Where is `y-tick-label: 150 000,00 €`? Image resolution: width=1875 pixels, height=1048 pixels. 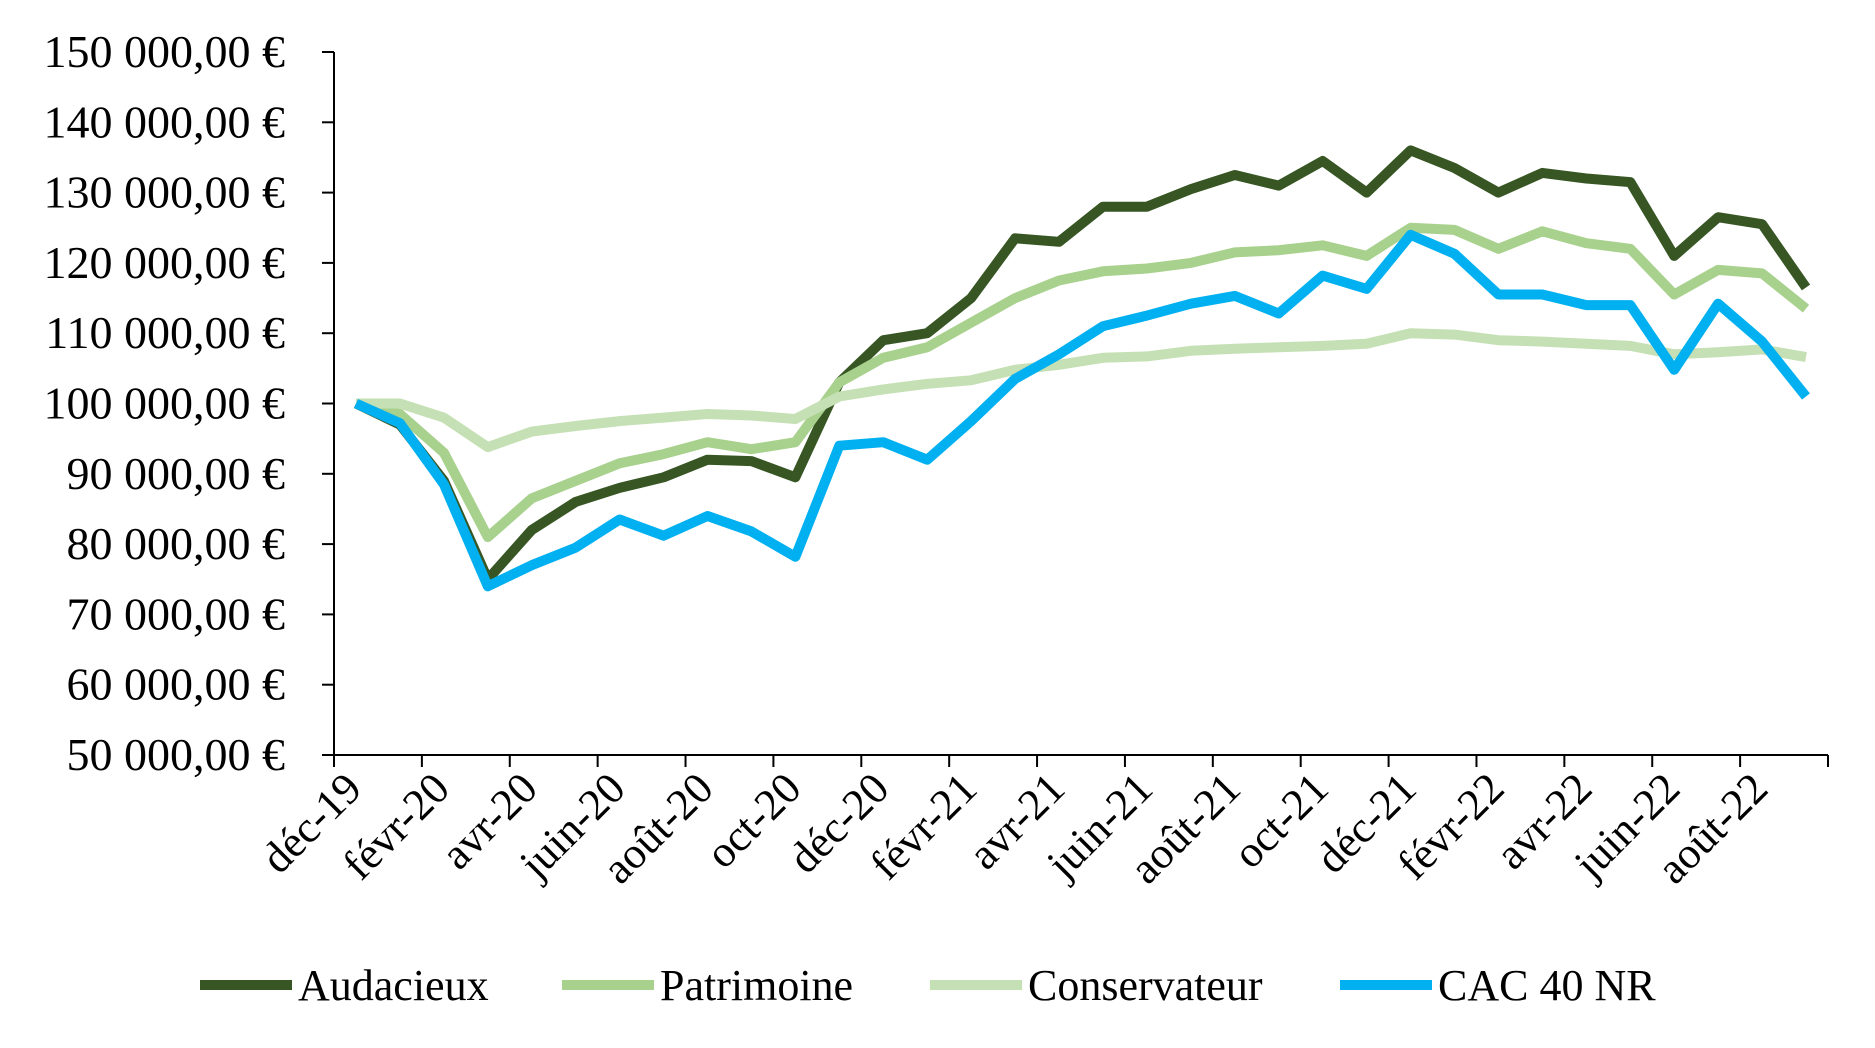 y-tick-label: 150 000,00 € is located at coordinates (165, 51).